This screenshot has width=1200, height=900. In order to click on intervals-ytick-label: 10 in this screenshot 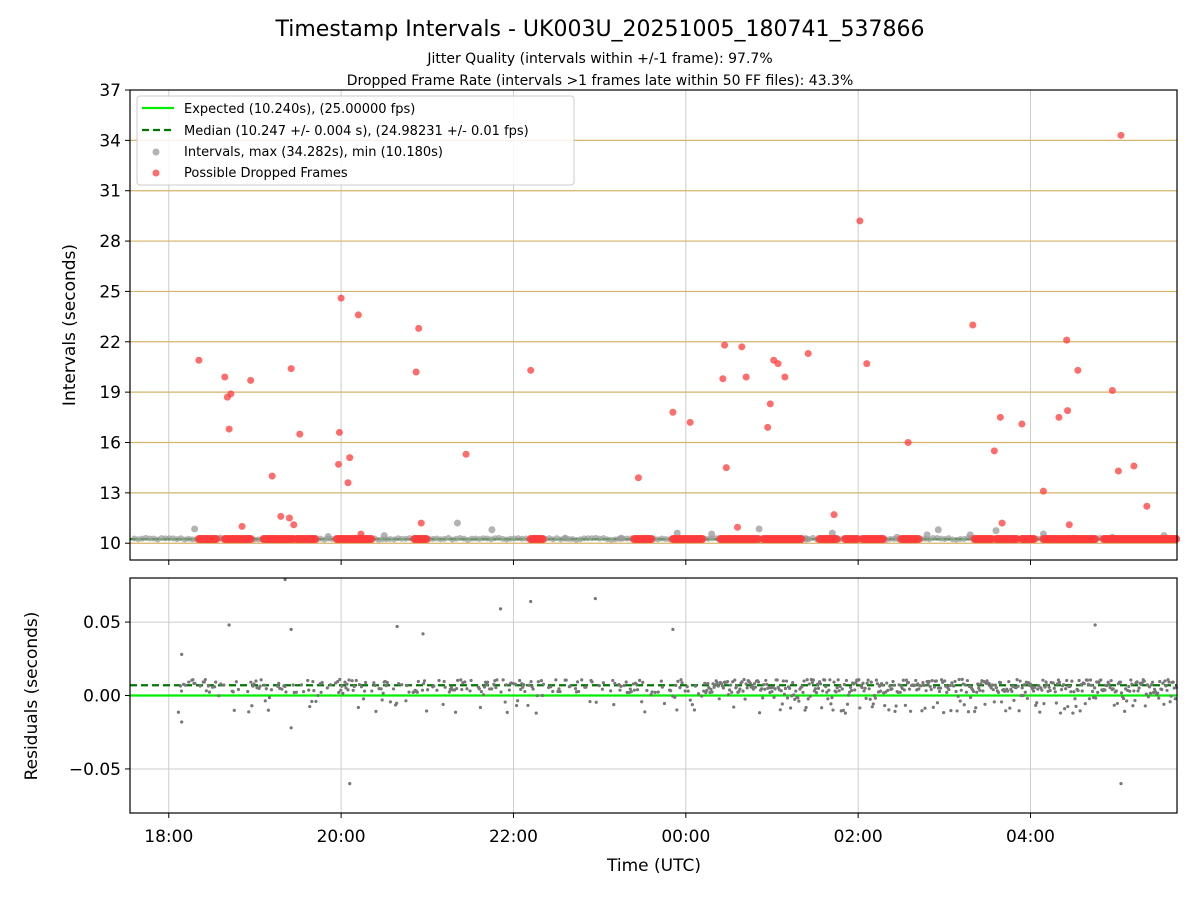, I will do `click(110, 544)`.